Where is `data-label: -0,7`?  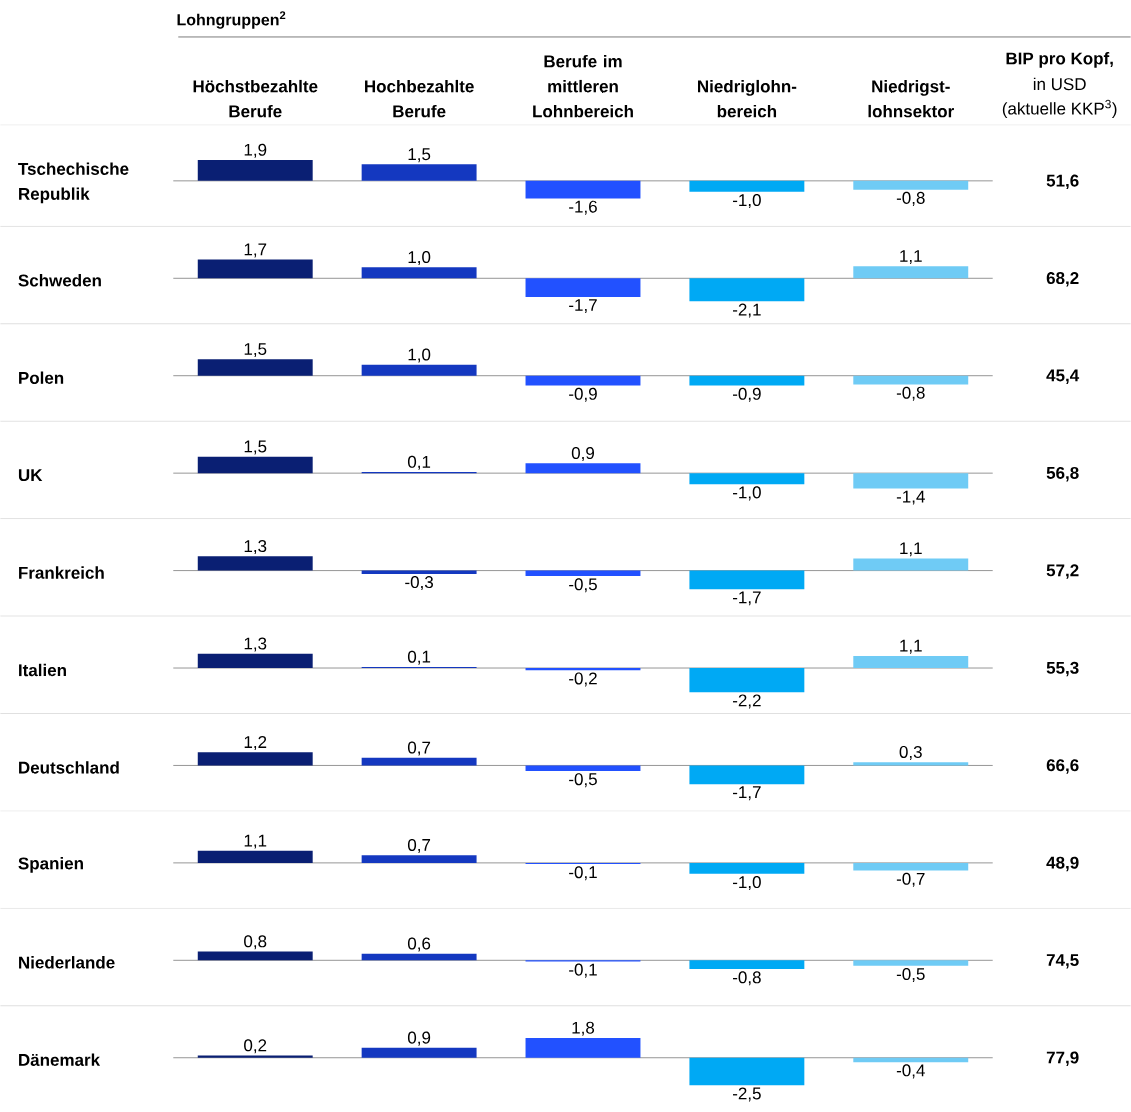
data-label: -0,7 is located at coordinates (910, 879).